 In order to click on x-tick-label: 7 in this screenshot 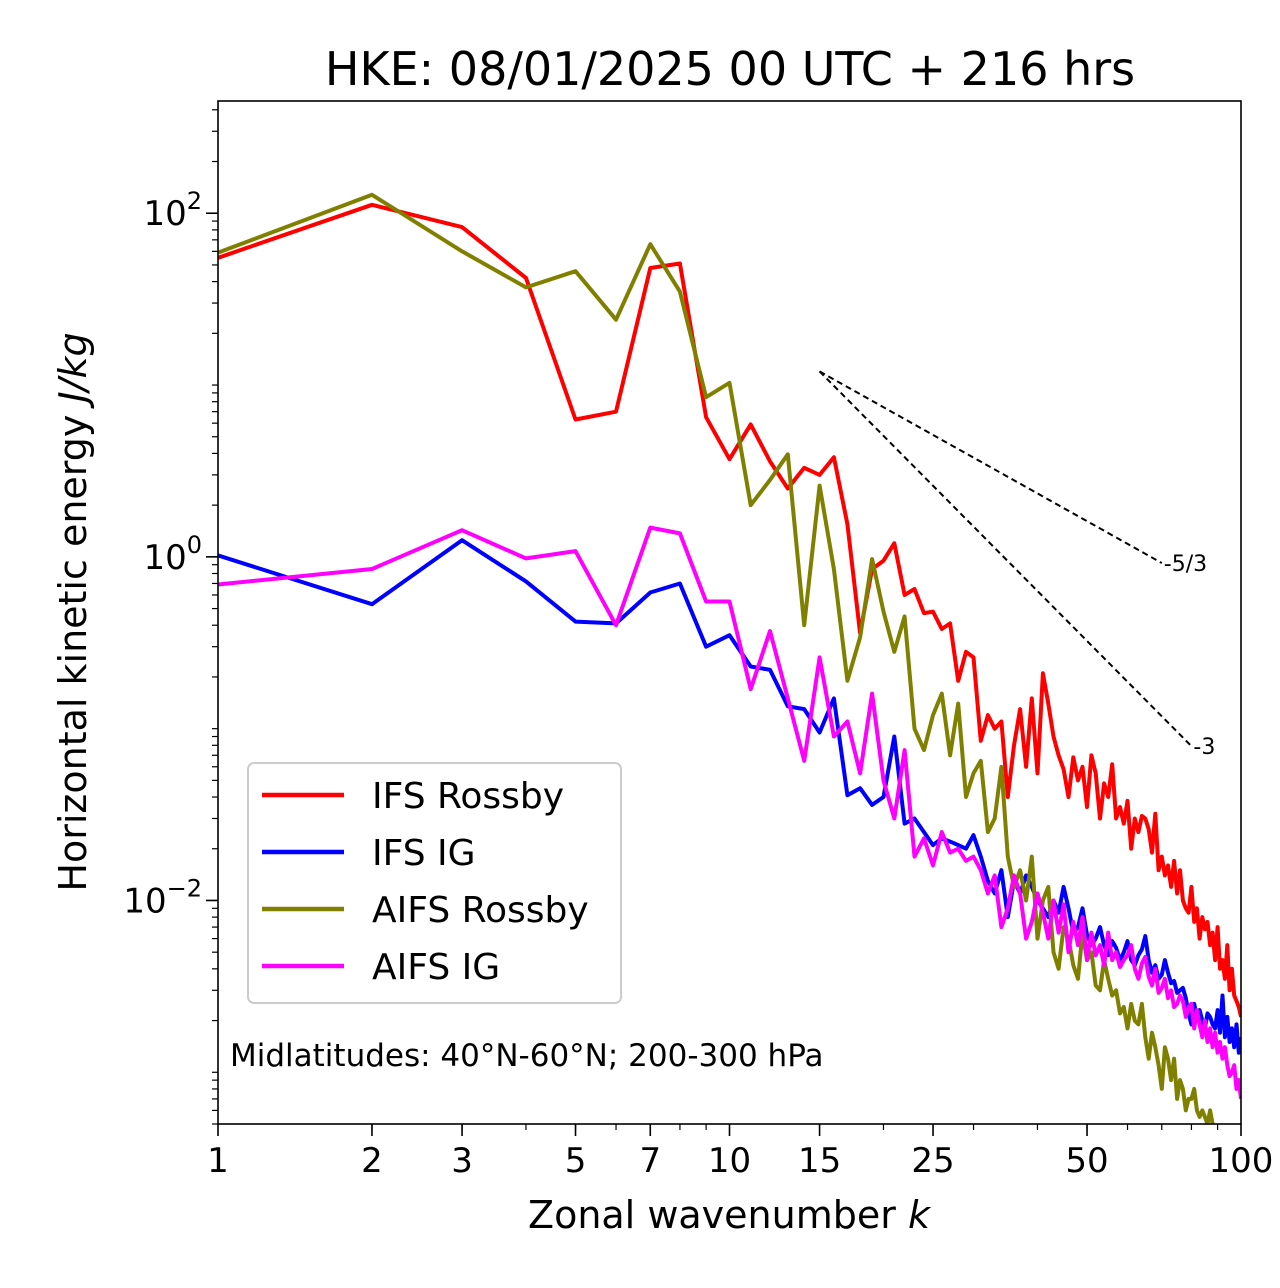, I will do `click(650, 1161)`.